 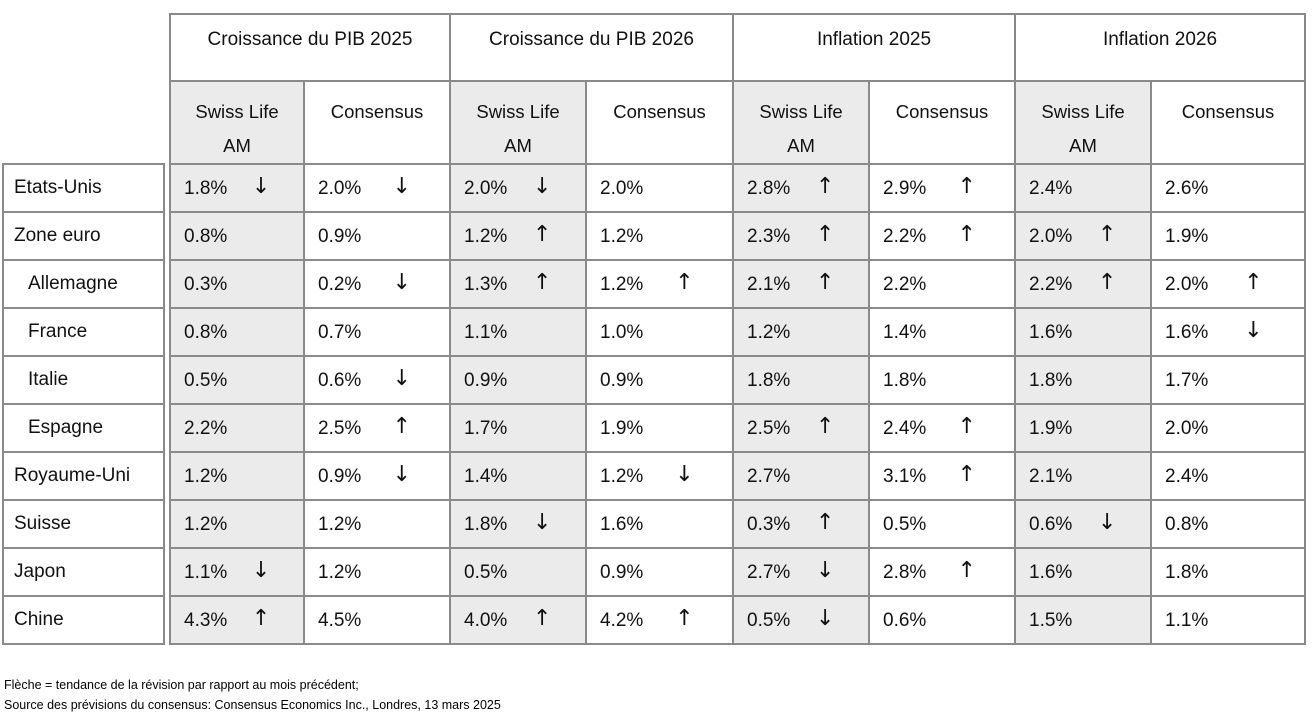 I want to click on value-cell-content: 2.3% ↑, so click(x=801, y=234).